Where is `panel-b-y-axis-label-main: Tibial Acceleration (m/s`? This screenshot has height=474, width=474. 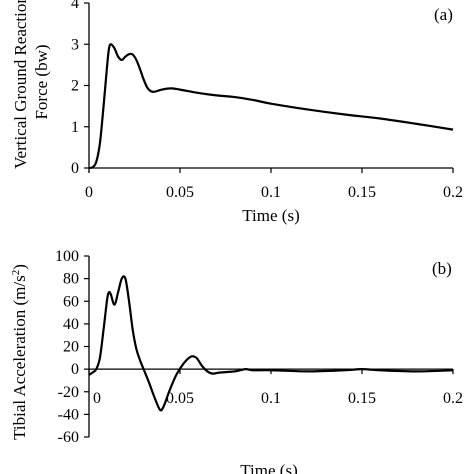 panel-b-y-axis-label-main: Tibial Acceleration (m/s is located at coordinates (19, 357).